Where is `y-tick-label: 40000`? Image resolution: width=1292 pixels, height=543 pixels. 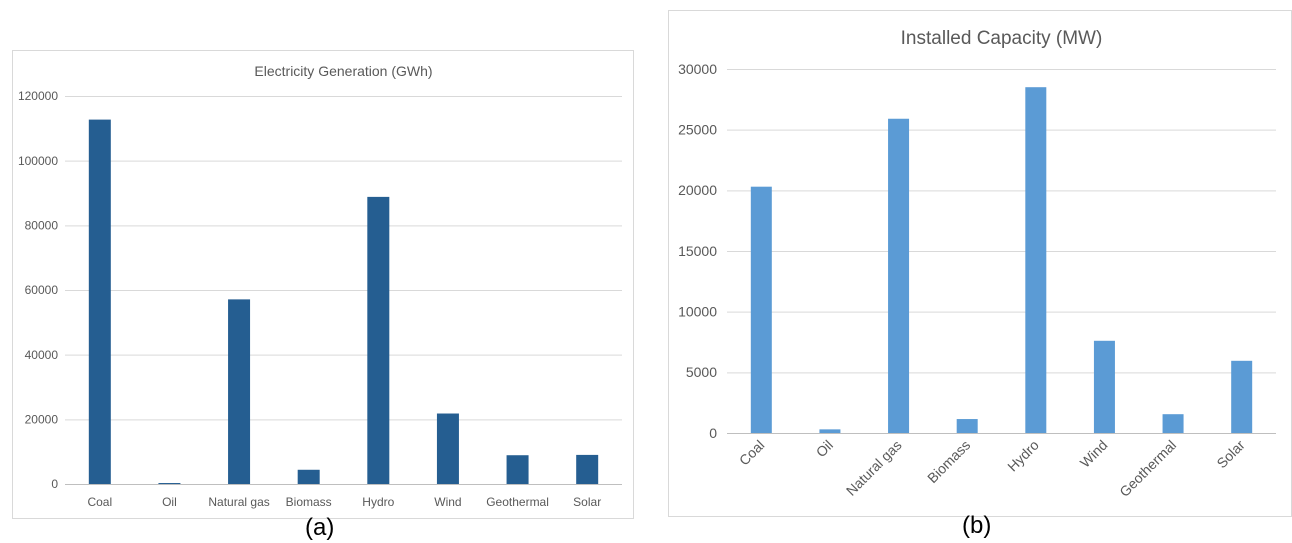 y-tick-label: 40000 is located at coordinates (42, 355).